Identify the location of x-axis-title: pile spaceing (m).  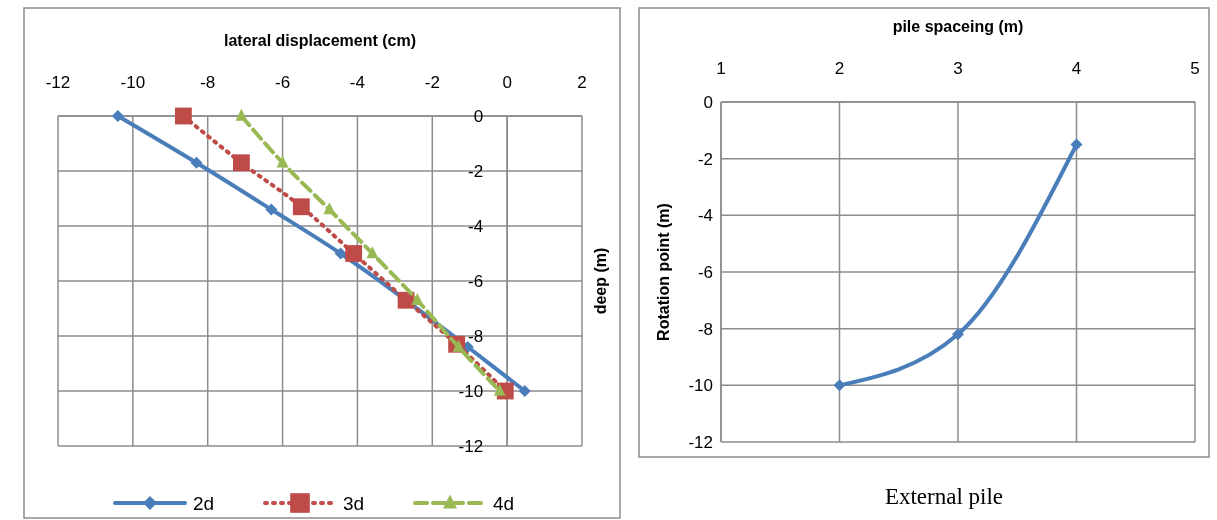
(958, 26).